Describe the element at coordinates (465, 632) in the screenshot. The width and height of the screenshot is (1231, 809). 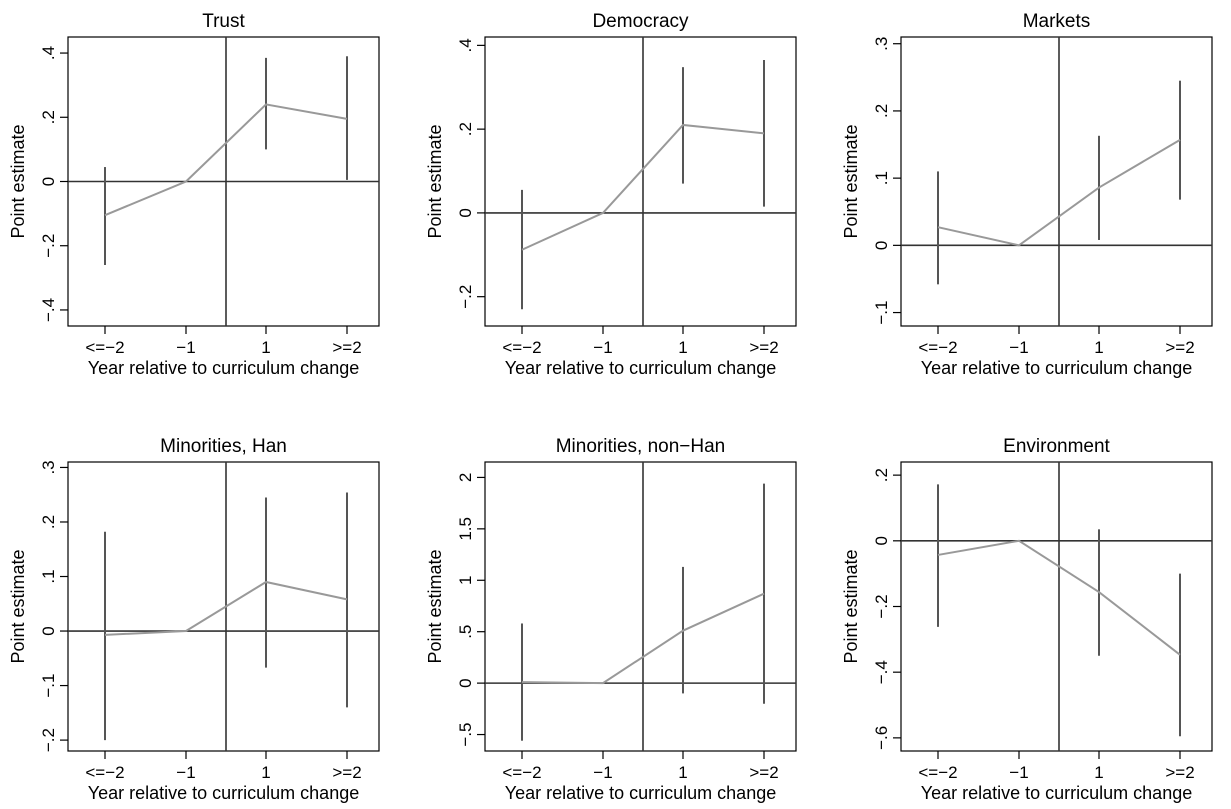
I see `y-tick-label: .5` at that location.